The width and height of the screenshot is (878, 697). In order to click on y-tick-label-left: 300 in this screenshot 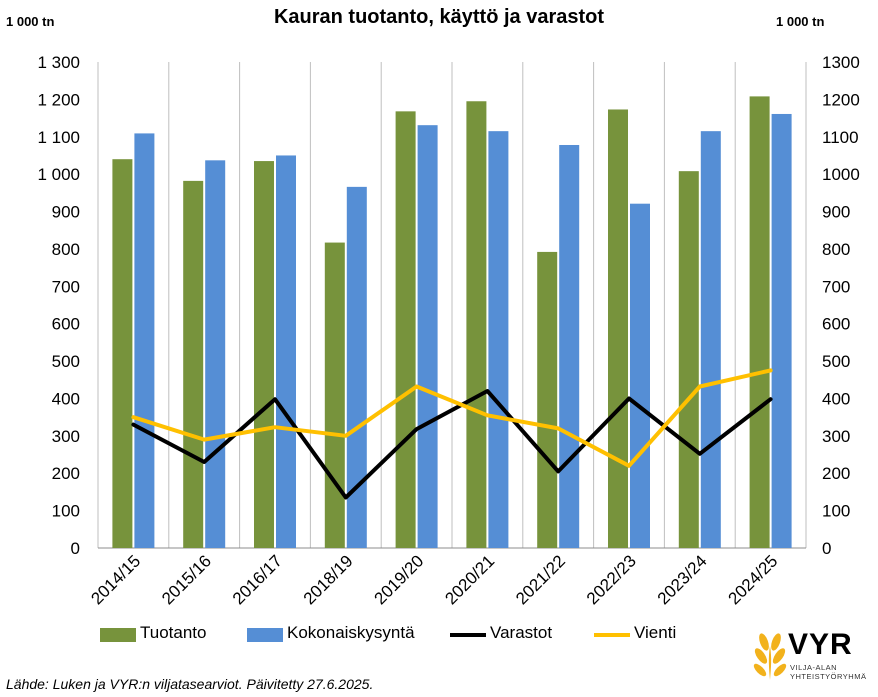, I will do `click(66, 436)`.